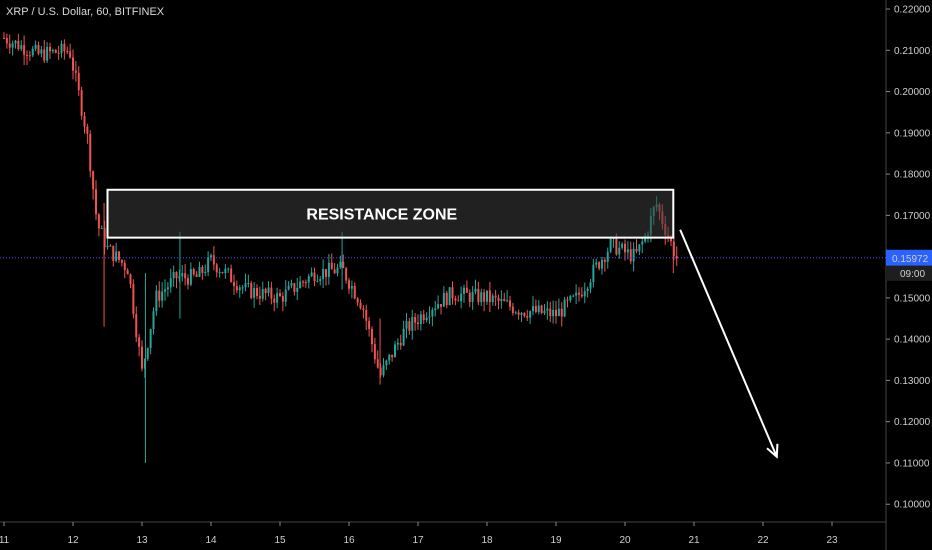 Image resolution: width=932 pixels, height=550 pixels. I want to click on x-tick-label: 22, so click(763, 540).